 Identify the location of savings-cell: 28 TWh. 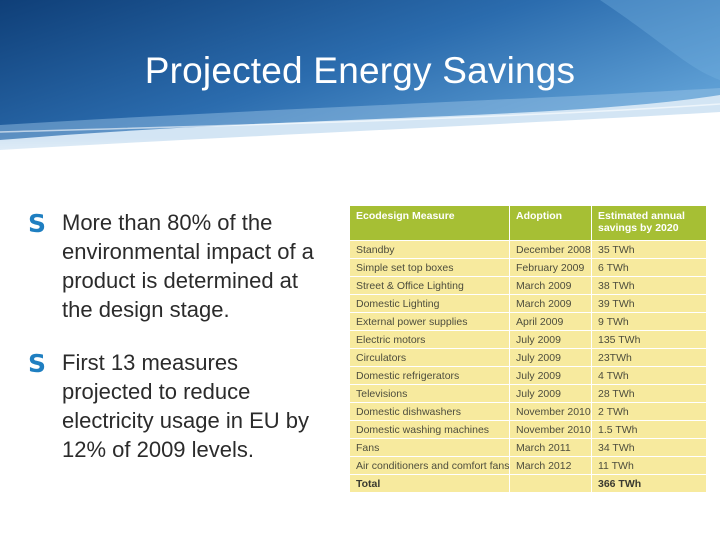
(649, 393).